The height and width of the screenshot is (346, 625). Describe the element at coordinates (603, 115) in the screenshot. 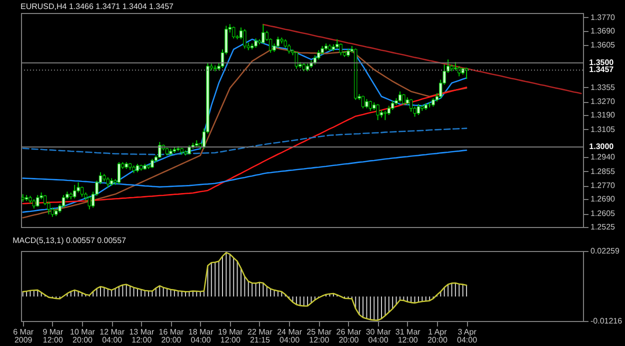

I see `y-tick-label: 1.3190` at that location.